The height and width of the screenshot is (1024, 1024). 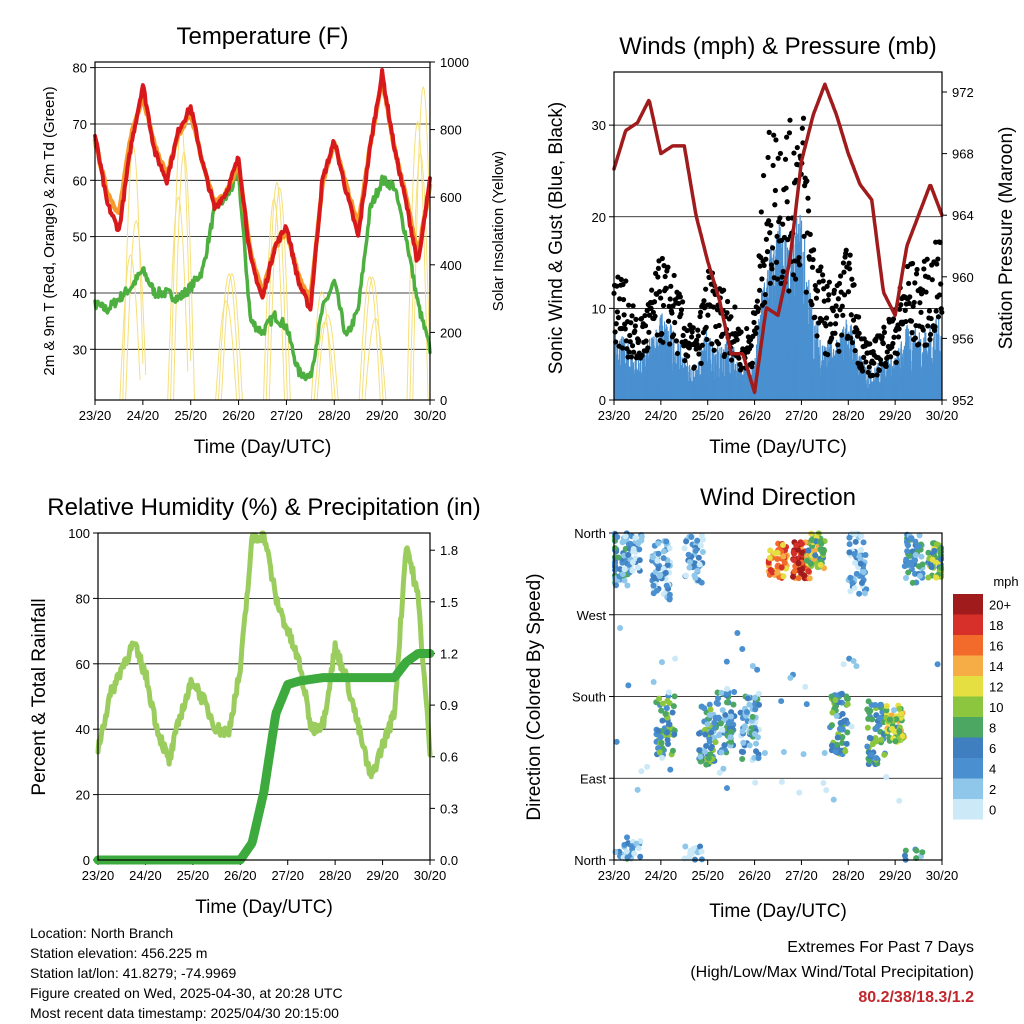 I want to click on y2-tick-label: 964, so click(x=963, y=215).